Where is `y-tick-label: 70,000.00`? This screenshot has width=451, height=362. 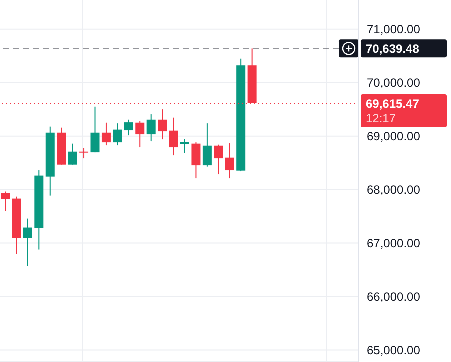 y-tick-label: 70,000.00 is located at coordinates (394, 83).